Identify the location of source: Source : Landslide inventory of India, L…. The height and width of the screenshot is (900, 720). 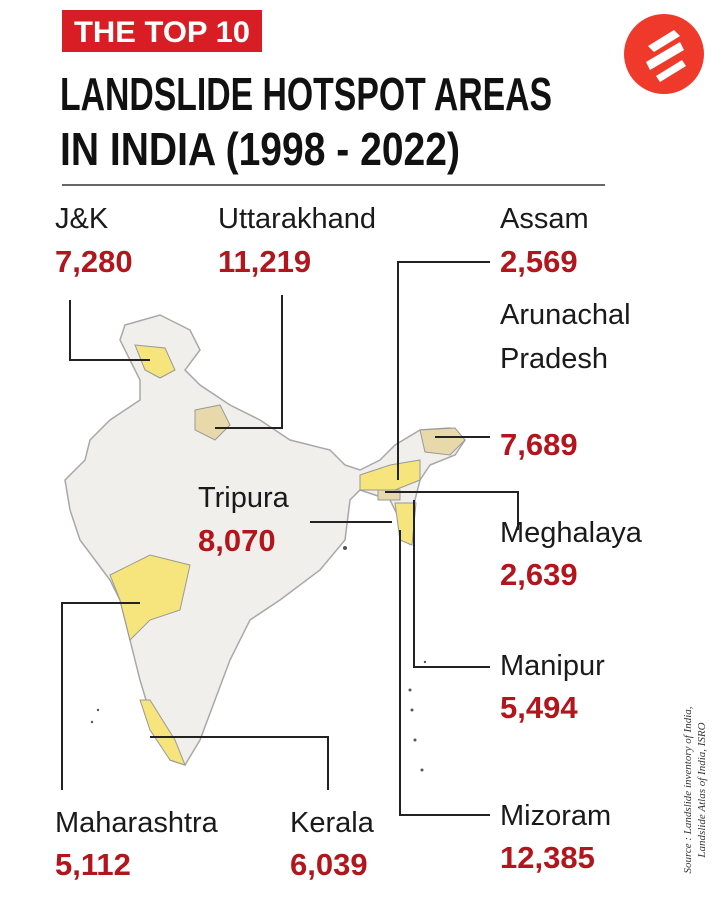
(695, 789).